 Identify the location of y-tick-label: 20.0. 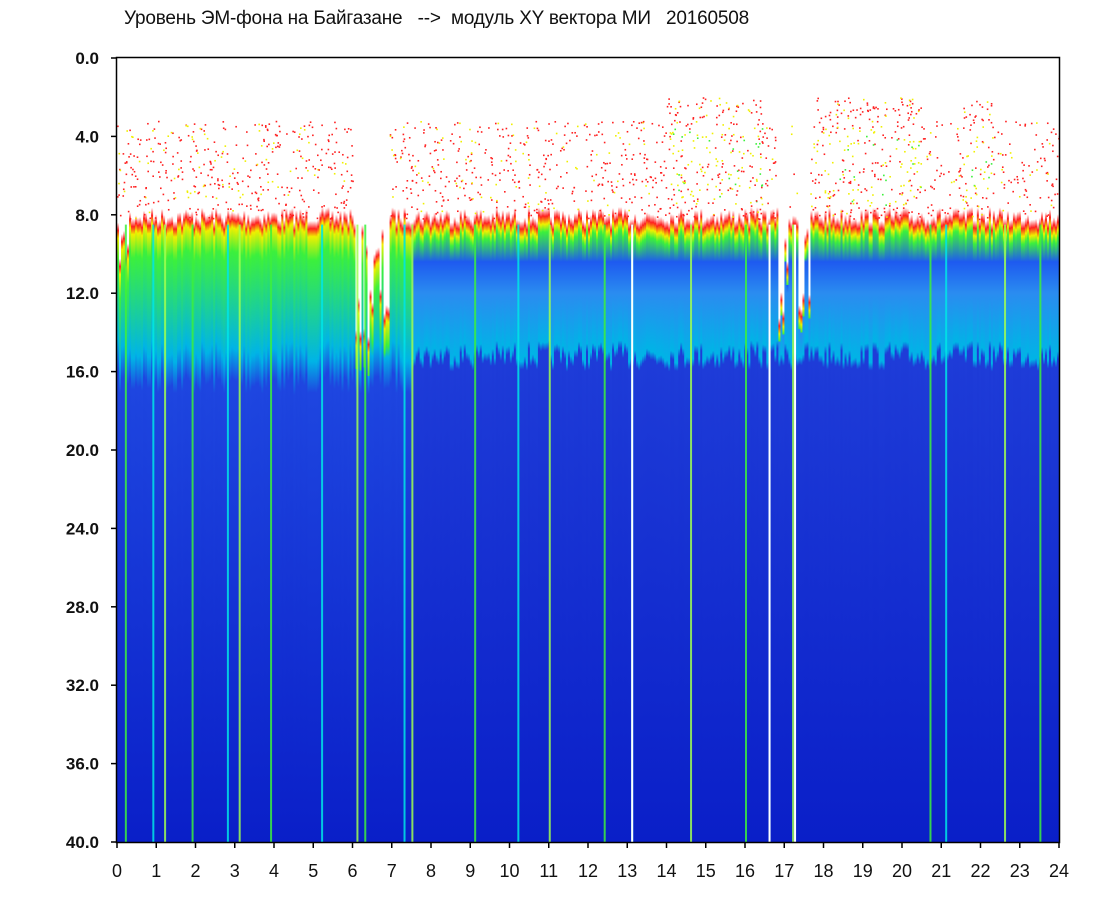
(82, 450).